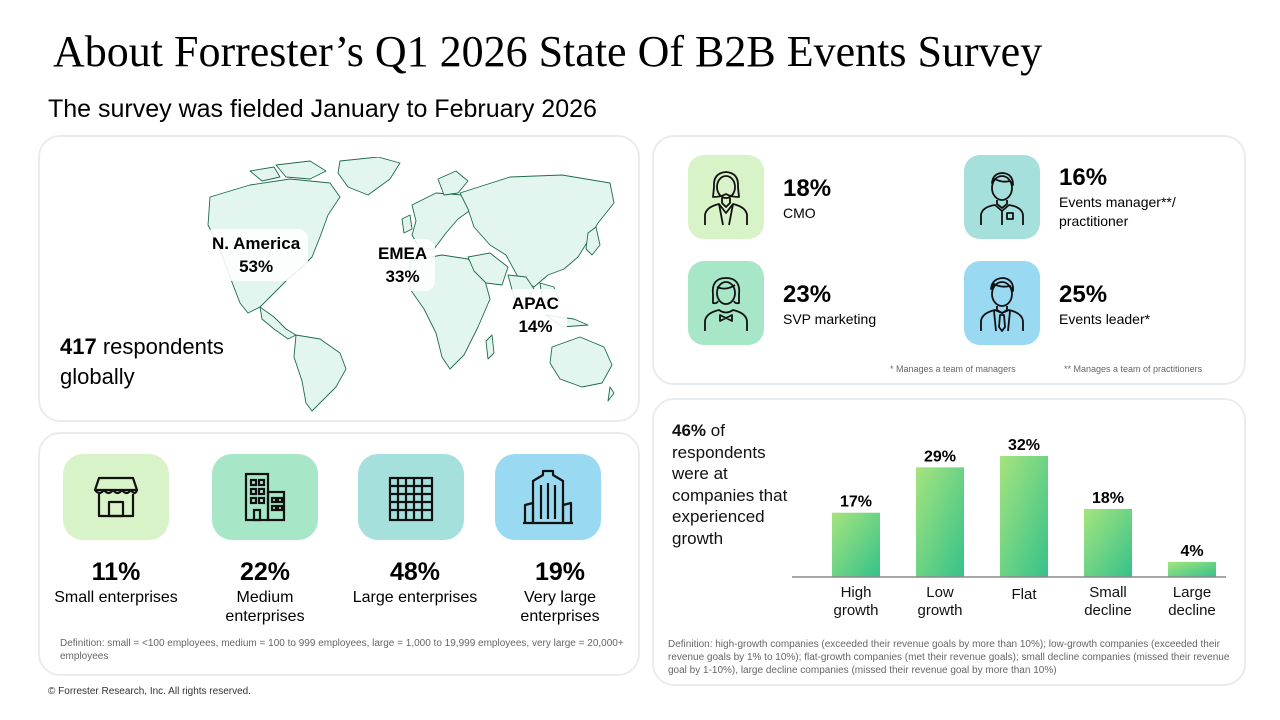 The image size is (1280, 720). Describe the element at coordinates (1117, 211) in the screenshot. I see `role-label: Events manager**/ practitioner` at that location.